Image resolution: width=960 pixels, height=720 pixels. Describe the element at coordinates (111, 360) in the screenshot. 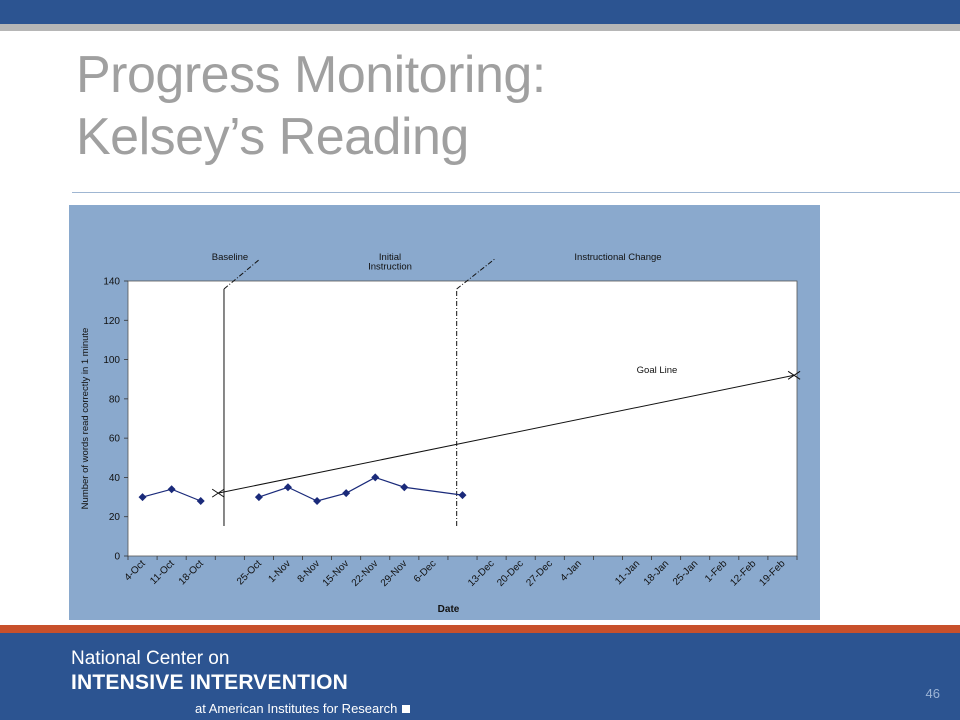

I see `y-tick-label: 100` at that location.